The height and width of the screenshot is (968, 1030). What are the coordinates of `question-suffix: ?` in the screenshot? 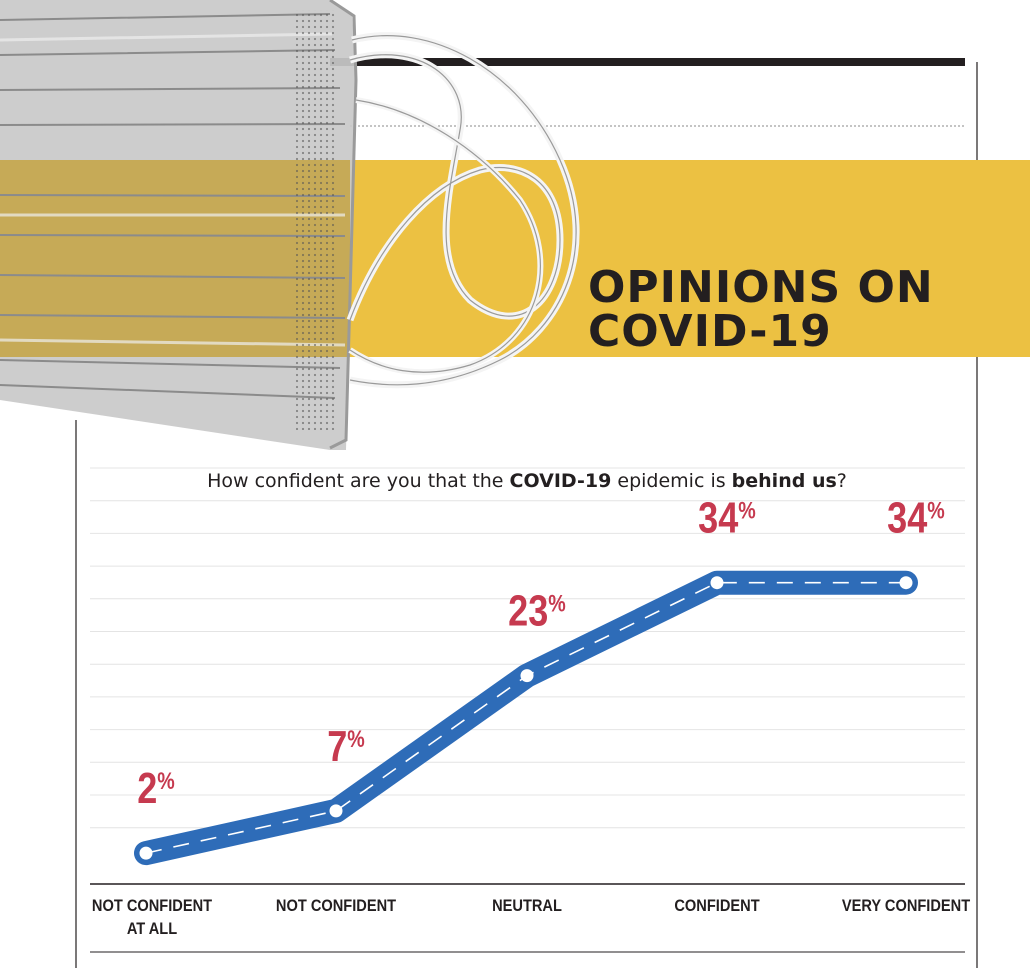 It's located at (841, 481).